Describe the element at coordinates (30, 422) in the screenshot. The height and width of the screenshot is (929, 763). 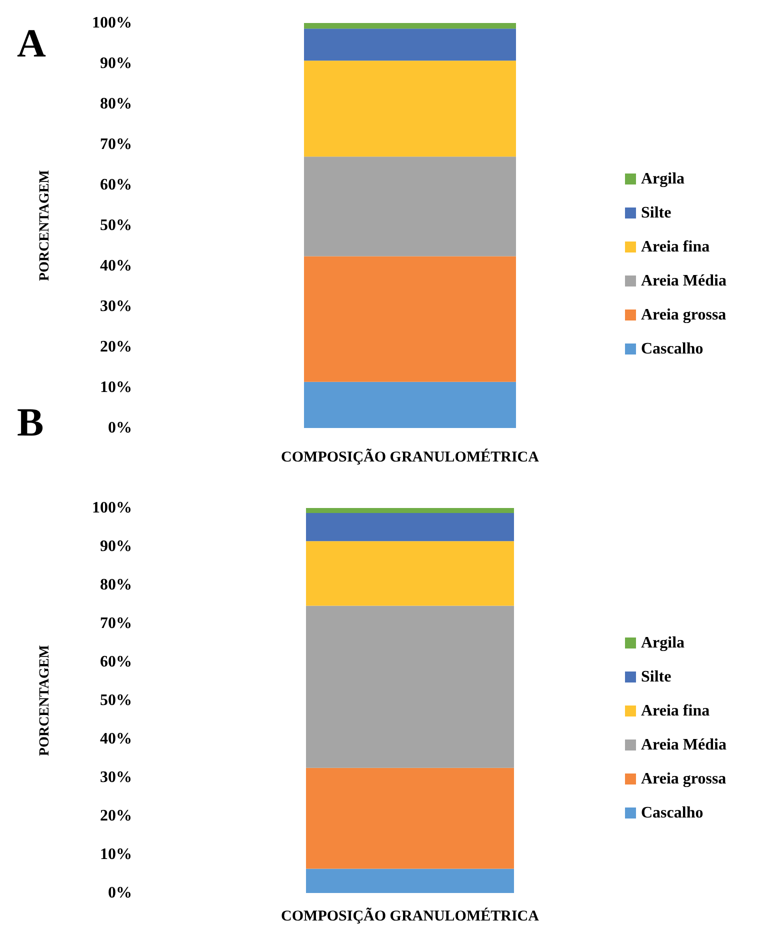
I see `chart-title: B` at that location.